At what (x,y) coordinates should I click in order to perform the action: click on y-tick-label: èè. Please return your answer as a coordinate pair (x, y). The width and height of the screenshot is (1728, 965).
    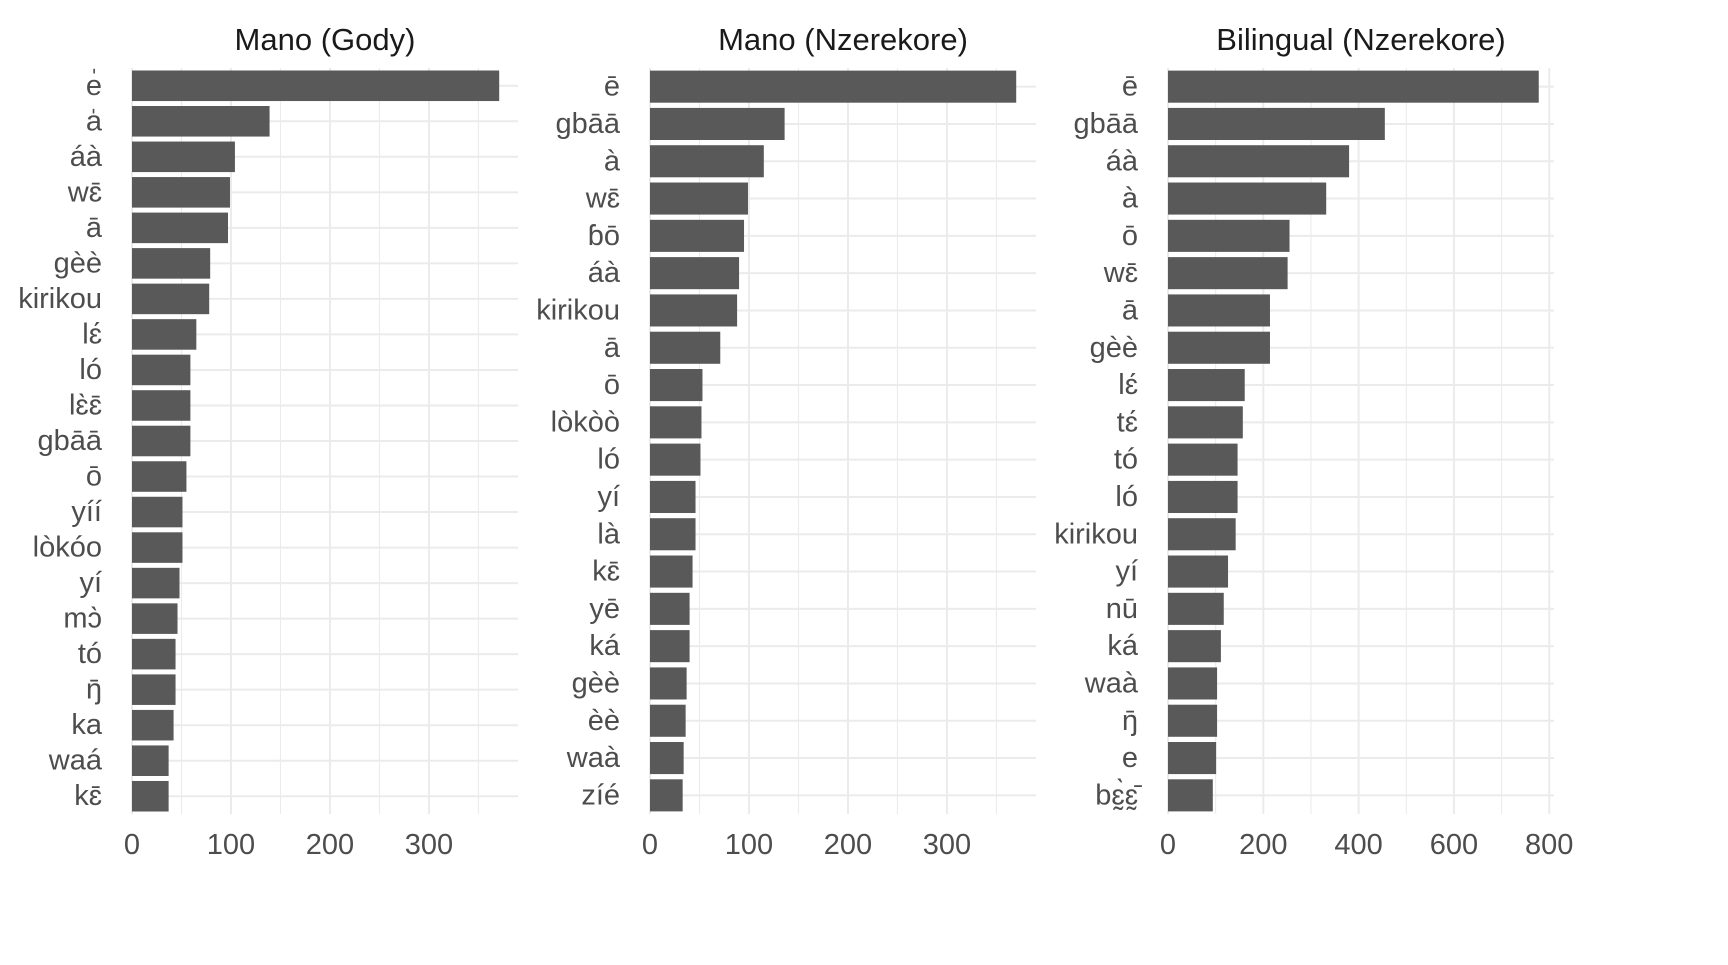
    Looking at the image, I should click on (604, 721).